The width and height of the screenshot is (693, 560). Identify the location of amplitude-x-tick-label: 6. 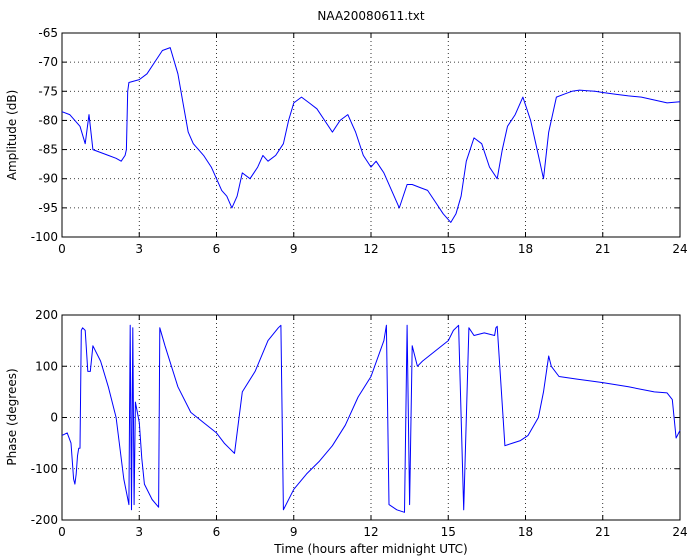
(217, 249).